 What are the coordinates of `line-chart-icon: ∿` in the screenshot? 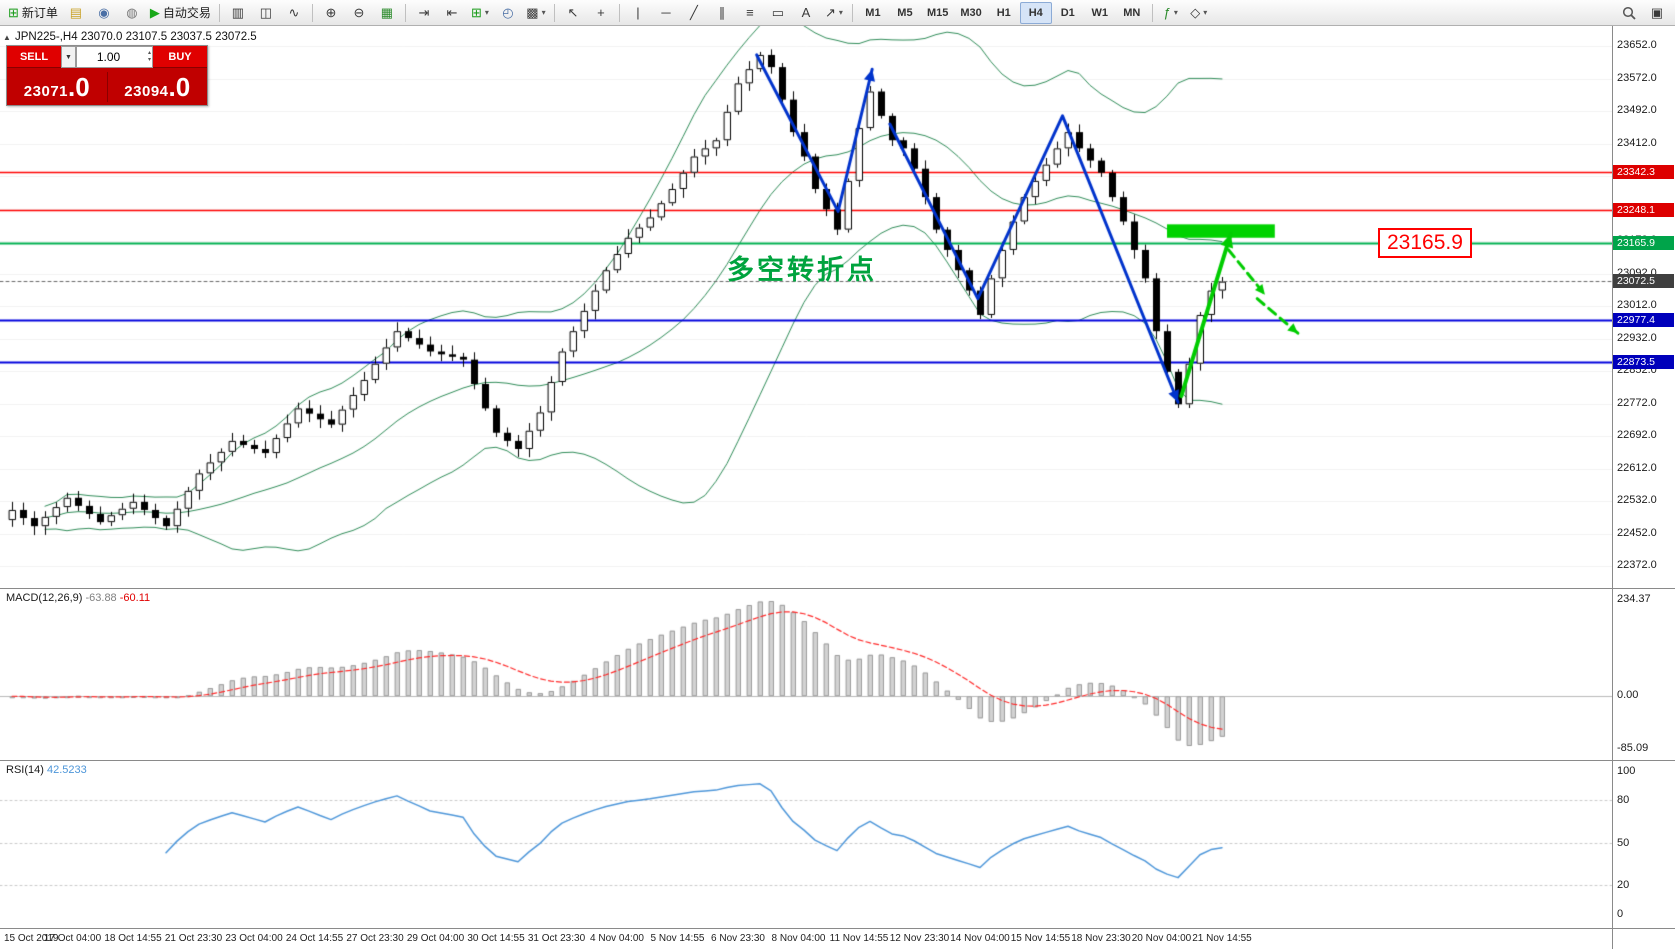 It's located at (294, 12).